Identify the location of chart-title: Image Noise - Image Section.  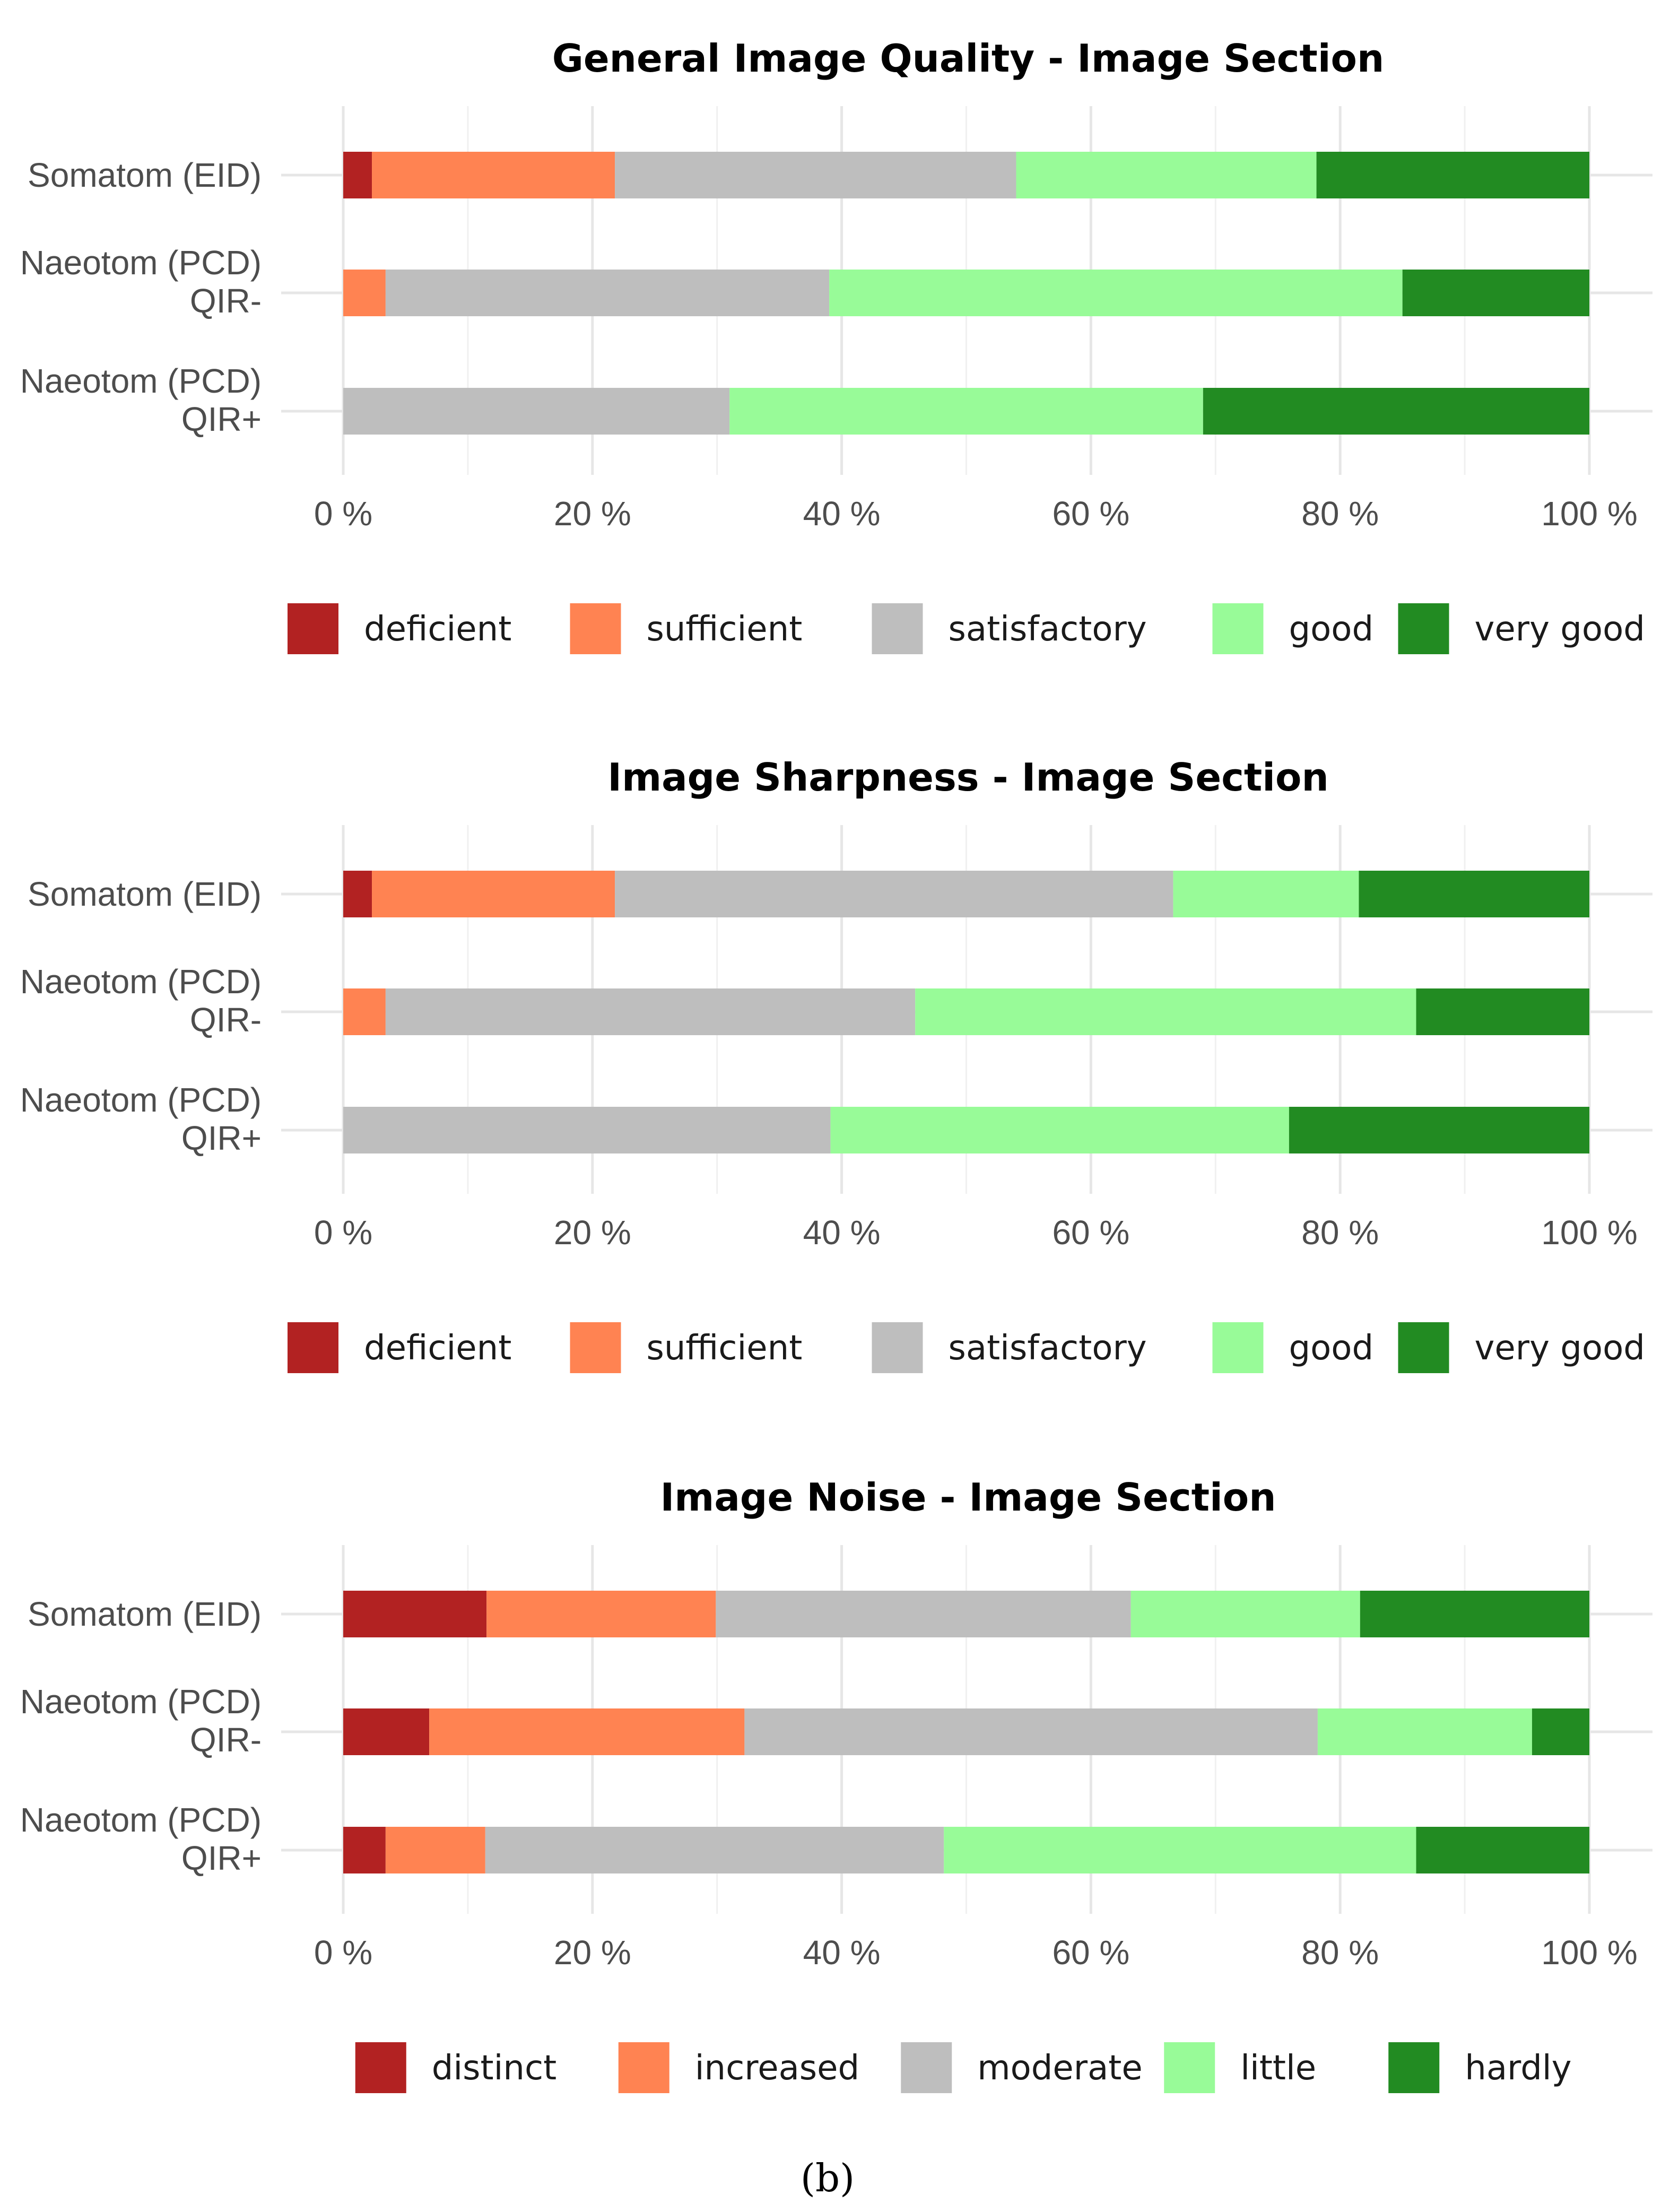
(968, 1497).